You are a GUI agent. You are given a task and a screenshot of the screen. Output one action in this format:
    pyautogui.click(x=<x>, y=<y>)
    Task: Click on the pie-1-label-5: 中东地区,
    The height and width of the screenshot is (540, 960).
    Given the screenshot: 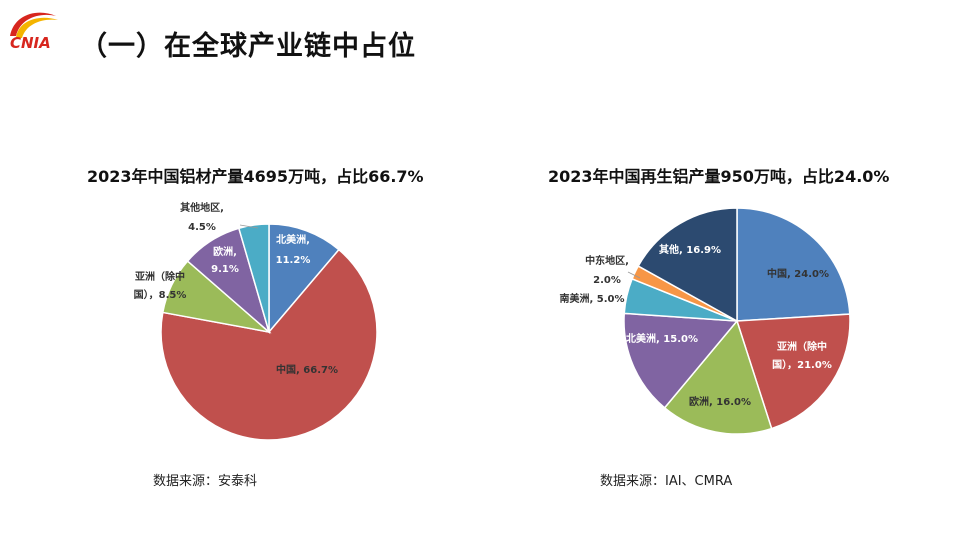 What is the action you would take?
    pyautogui.click(x=607, y=260)
    